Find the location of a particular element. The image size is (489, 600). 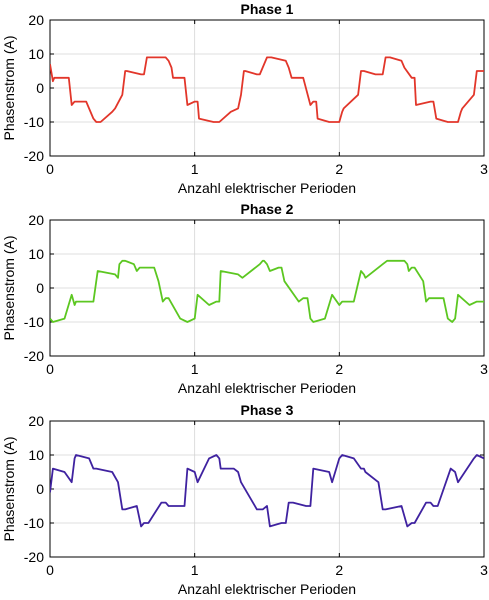

chart-title: Phase 1 is located at coordinates (267, 9).